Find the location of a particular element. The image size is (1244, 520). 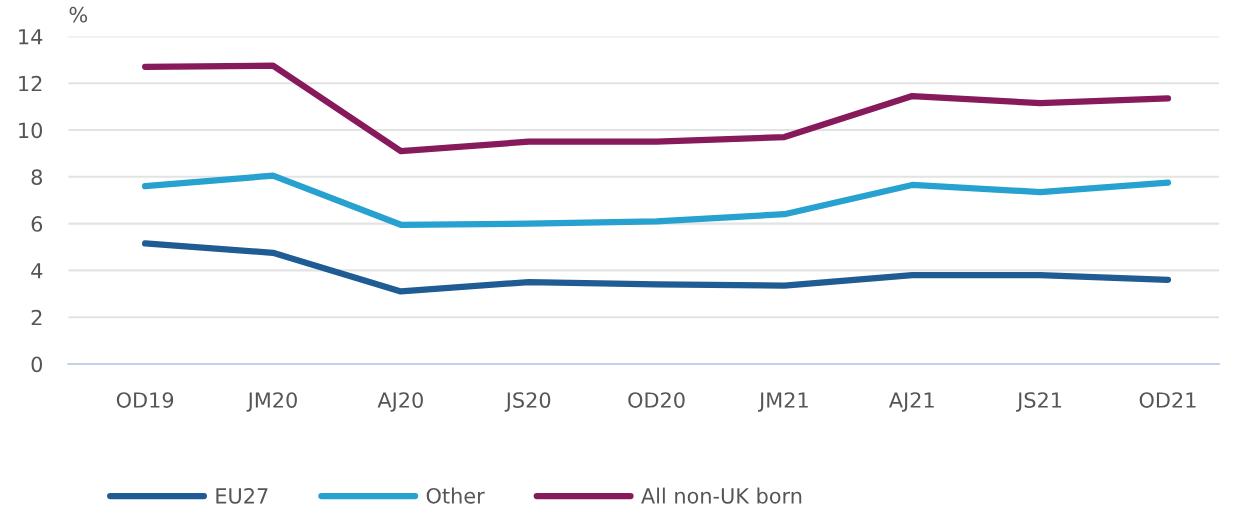

y-tick-label: 14 is located at coordinates (31, 37).